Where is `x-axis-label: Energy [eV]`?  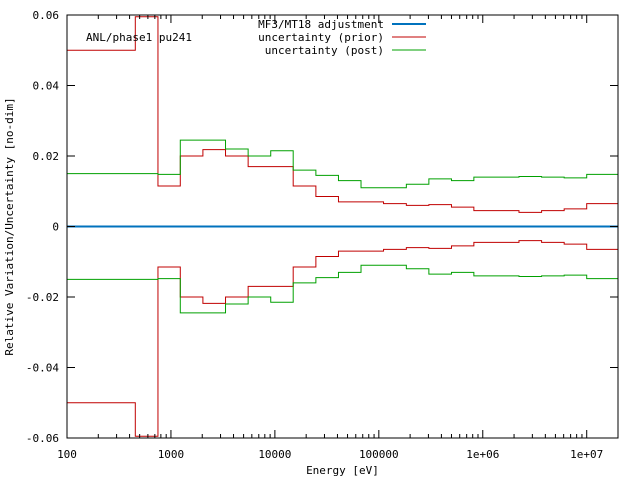
x-axis-label: Energy [eV] is located at coordinates (342, 470).